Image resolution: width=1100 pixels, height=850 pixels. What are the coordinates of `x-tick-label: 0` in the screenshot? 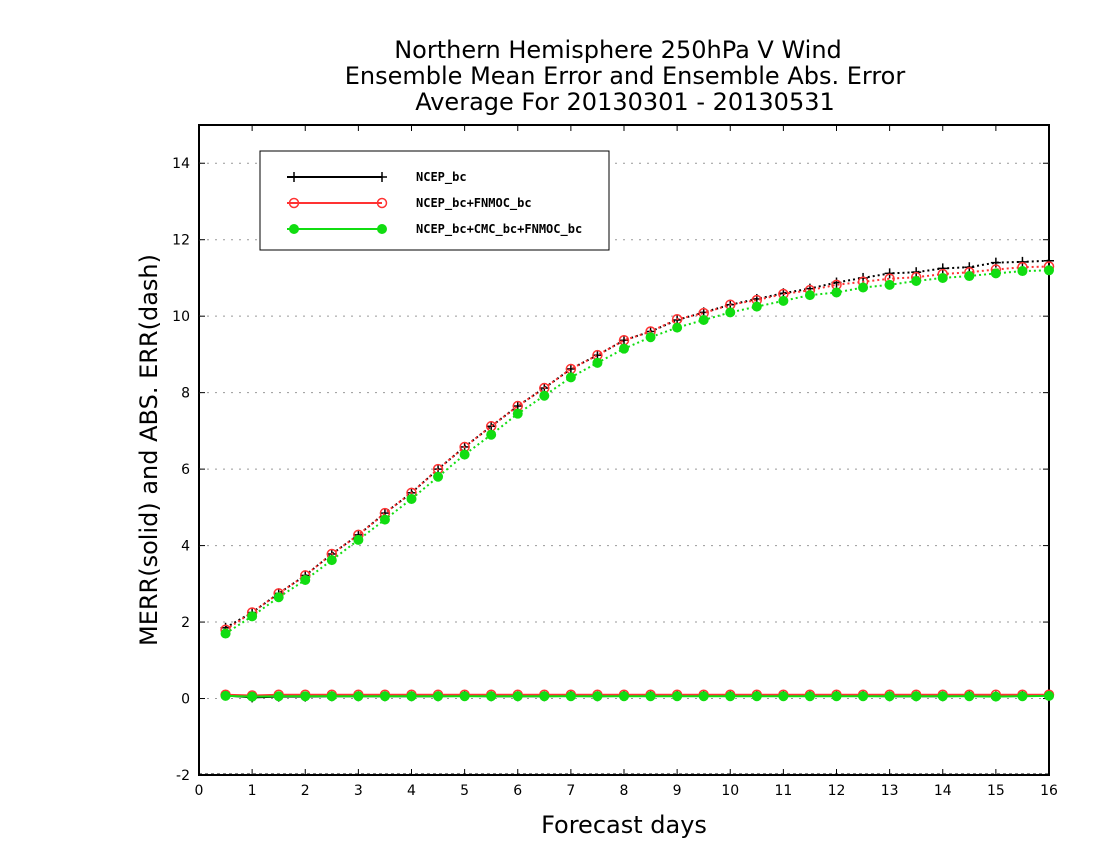 It's located at (199, 791).